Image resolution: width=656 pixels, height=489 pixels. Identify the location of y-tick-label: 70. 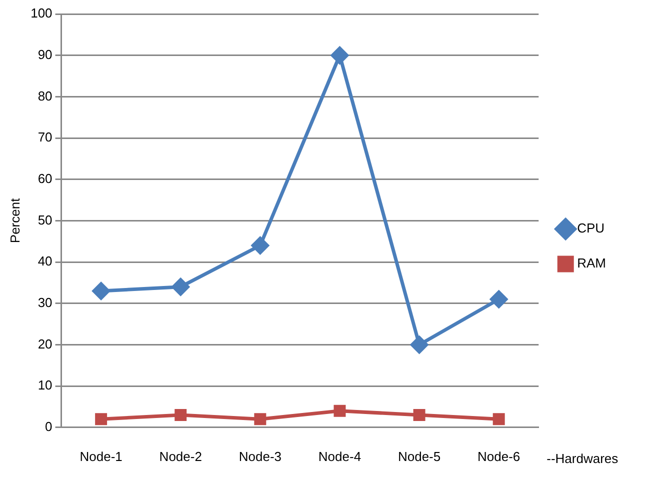
(45, 137).